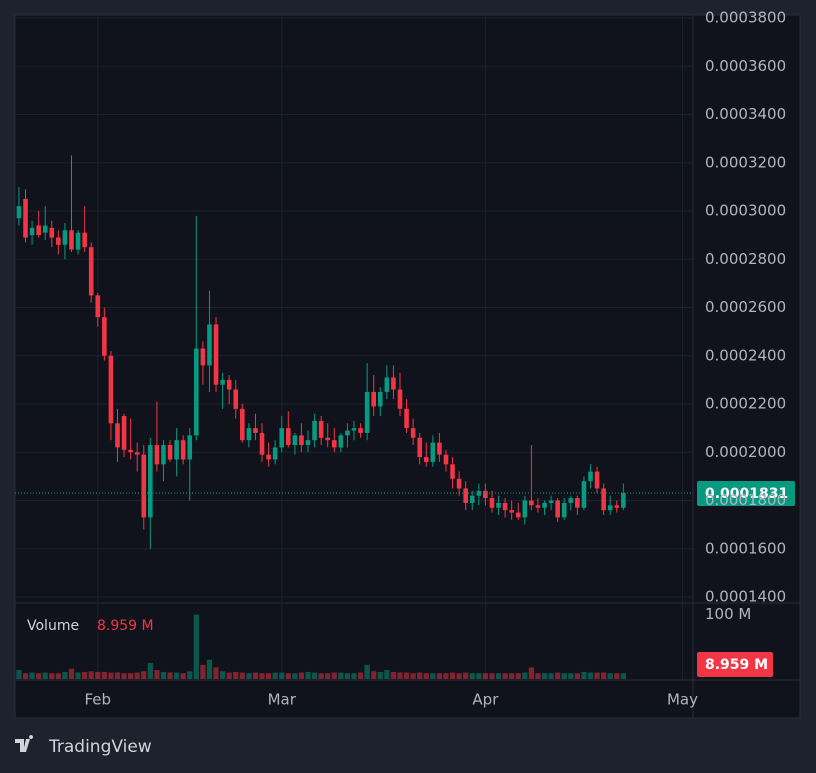 Image resolution: width=816 pixels, height=773 pixels. What do you see at coordinates (745, 162) in the screenshot?
I see `y-tick-label: 0.0003200` at bounding box center [745, 162].